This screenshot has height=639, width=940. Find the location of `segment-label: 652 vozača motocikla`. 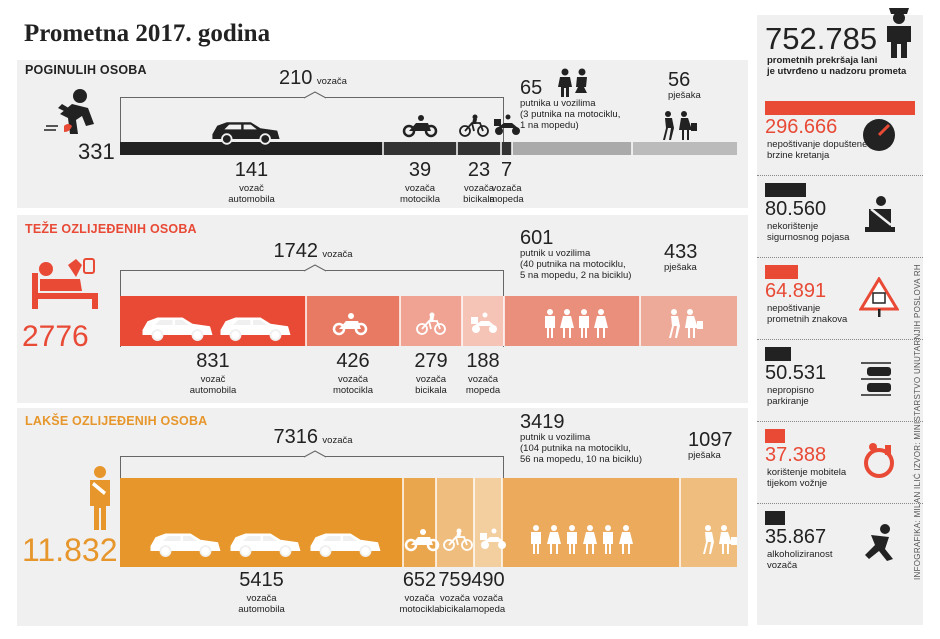

segment-label: 652 vozača motocikla is located at coordinates (419, 592).